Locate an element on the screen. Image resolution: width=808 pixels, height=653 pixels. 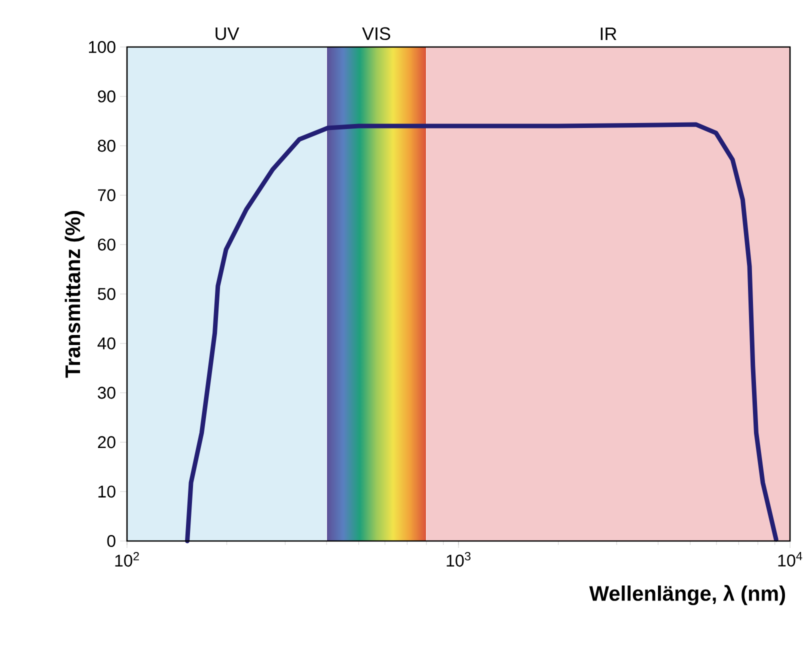
y-tick-label: 100 is located at coordinates (102, 47).